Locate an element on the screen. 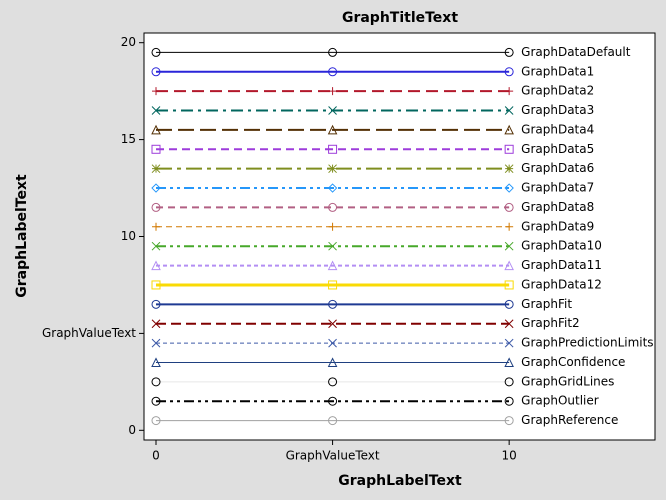 The height and width of the screenshot is (500, 666). y-tick-label: 0 is located at coordinates (132, 430).